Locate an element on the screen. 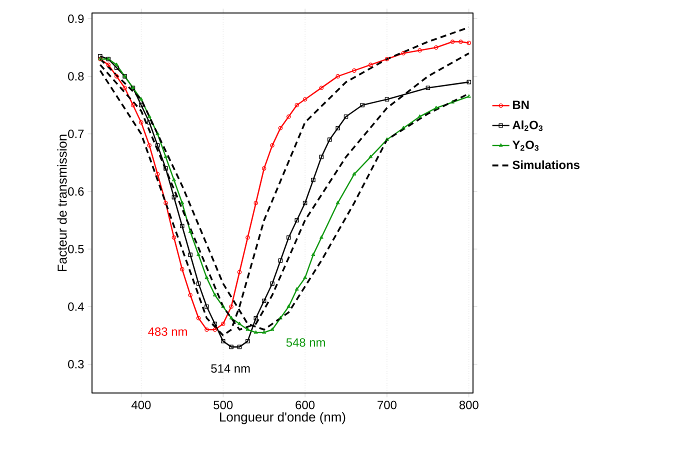 This screenshot has height=460, width=675. x-axis-title: Longueur d'onde (nm) is located at coordinates (283, 418).